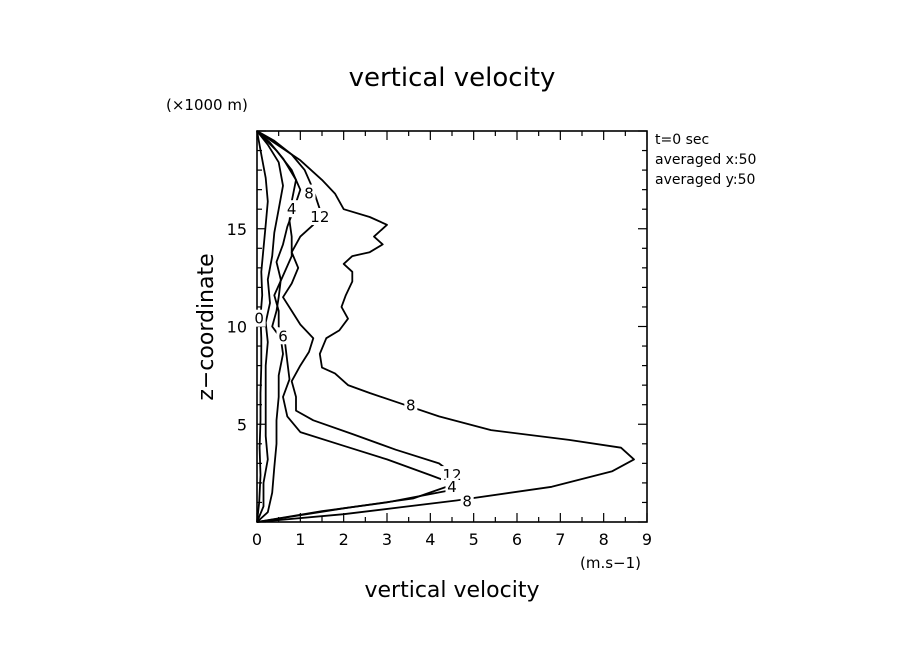 Image resolution: width=904 pixels, height=654 pixels. I want to click on contour-label: 6, so click(283, 336).